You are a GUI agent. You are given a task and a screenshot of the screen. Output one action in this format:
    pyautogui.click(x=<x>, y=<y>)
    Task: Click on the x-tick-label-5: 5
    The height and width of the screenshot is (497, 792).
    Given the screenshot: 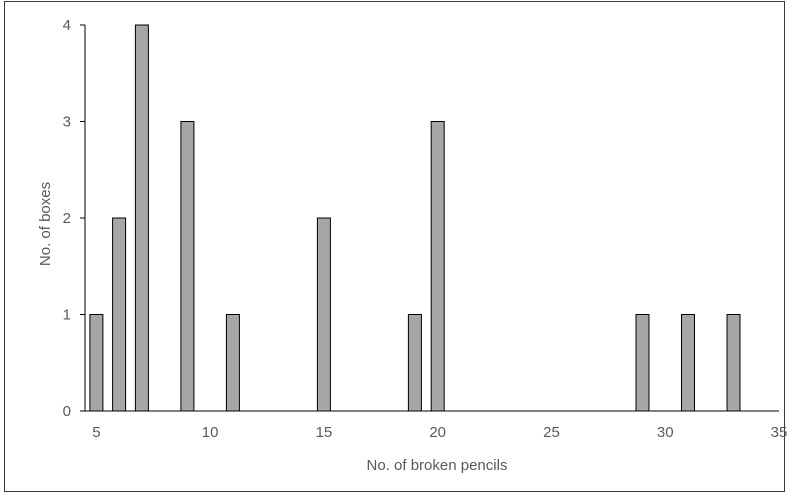 What is the action you would take?
    pyautogui.click(x=96, y=432)
    